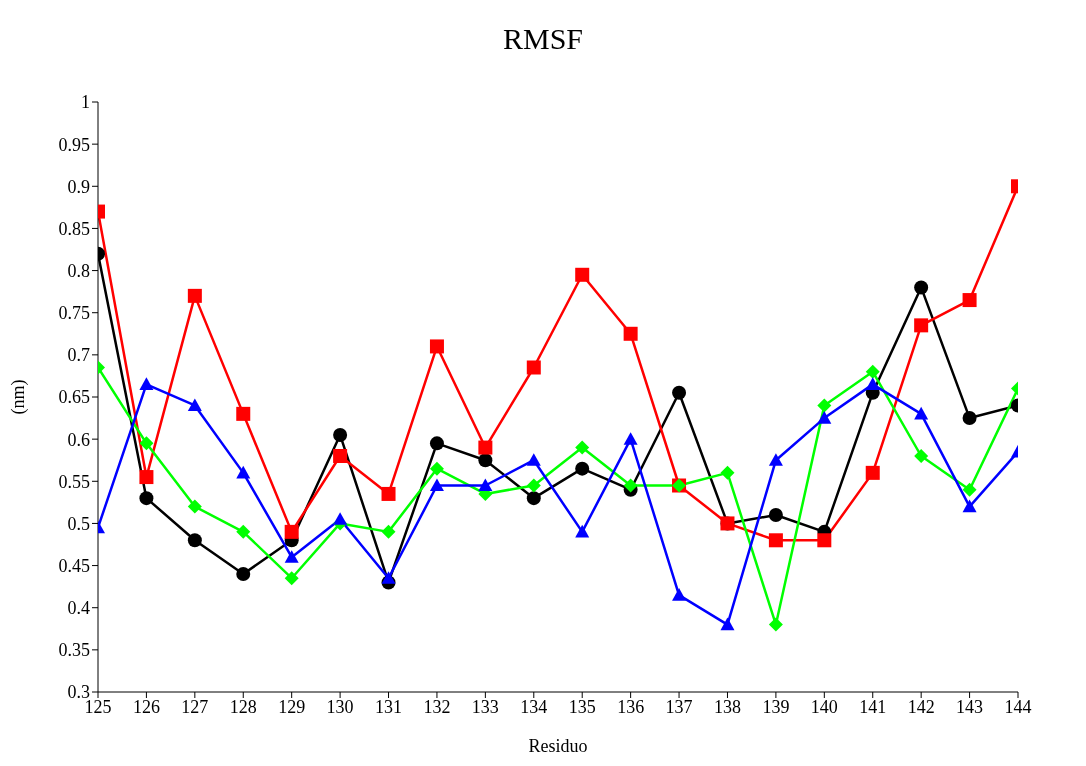 Image resolution: width=1086 pixels, height=766 pixels. What do you see at coordinates (78, 608) in the screenshot?
I see `y-tick-label: 0.4` at bounding box center [78, 608].